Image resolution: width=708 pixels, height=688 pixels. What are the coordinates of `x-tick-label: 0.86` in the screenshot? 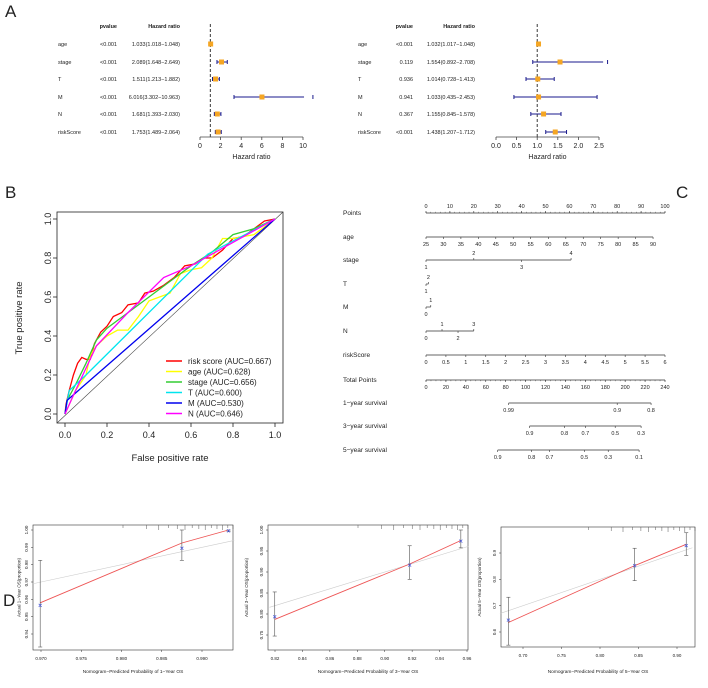 It's located at (329, 658).